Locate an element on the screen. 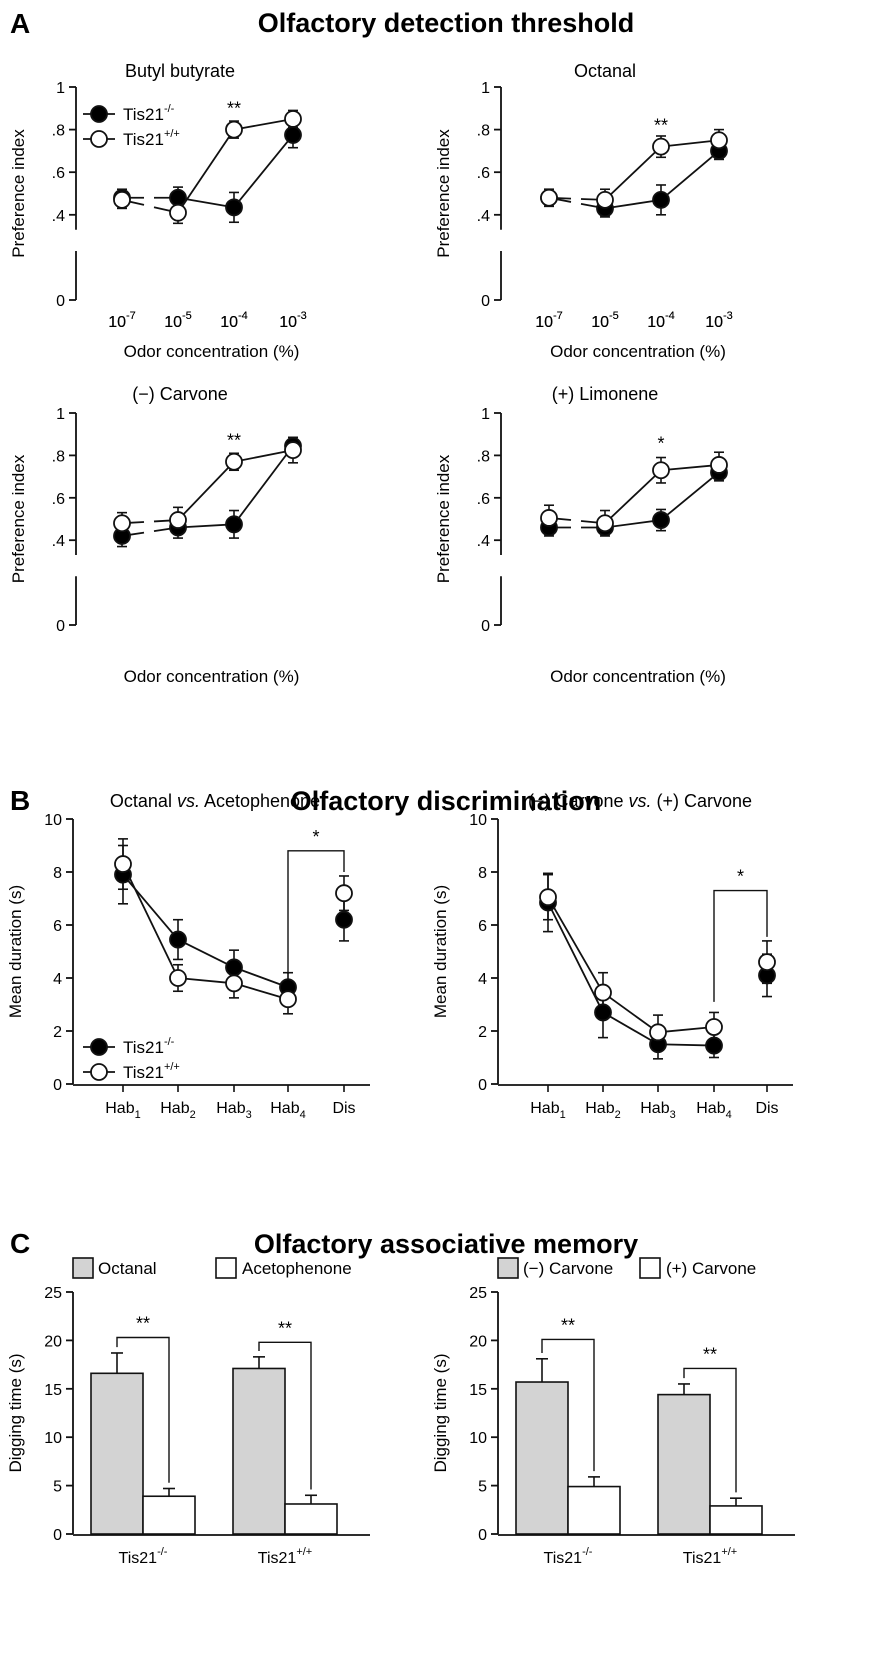  a1-x-tick-label-3: 10⁻³ is located at coordinates (293, 320).